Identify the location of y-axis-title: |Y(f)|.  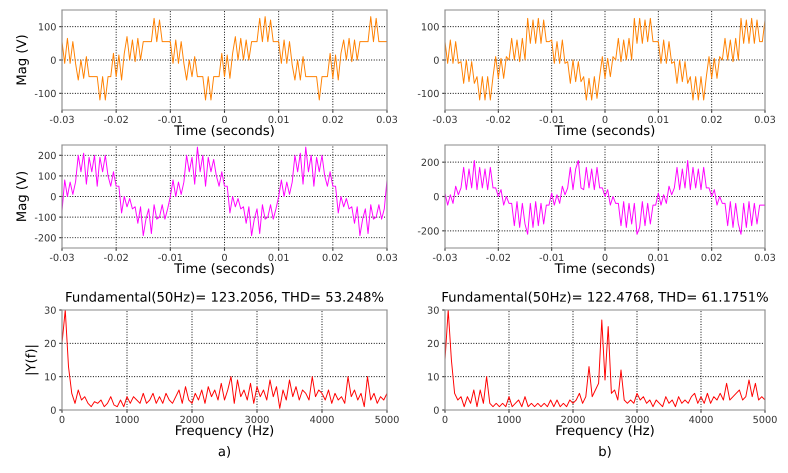
(32, 360).